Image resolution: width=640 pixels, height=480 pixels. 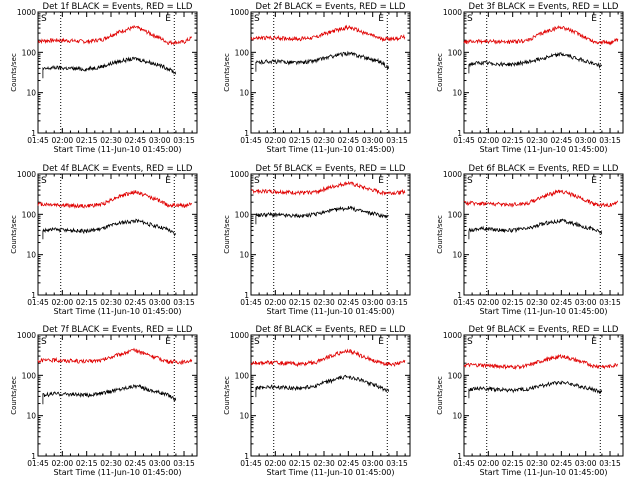 What do you see at coordinates (544, 169) in the screenshot?
I see `chart-title: Det 6f BLACK = Events, RED = LLD` at bounding box center [544, 169].